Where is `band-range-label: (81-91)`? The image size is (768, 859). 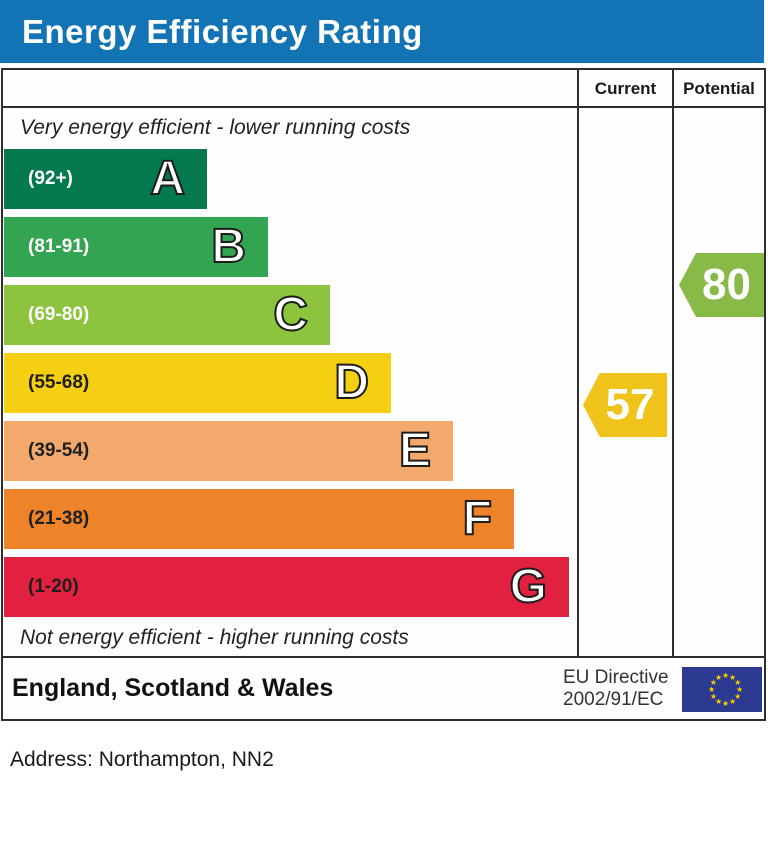
band-range-label: (81-91) is located at coordinates (59, 246).